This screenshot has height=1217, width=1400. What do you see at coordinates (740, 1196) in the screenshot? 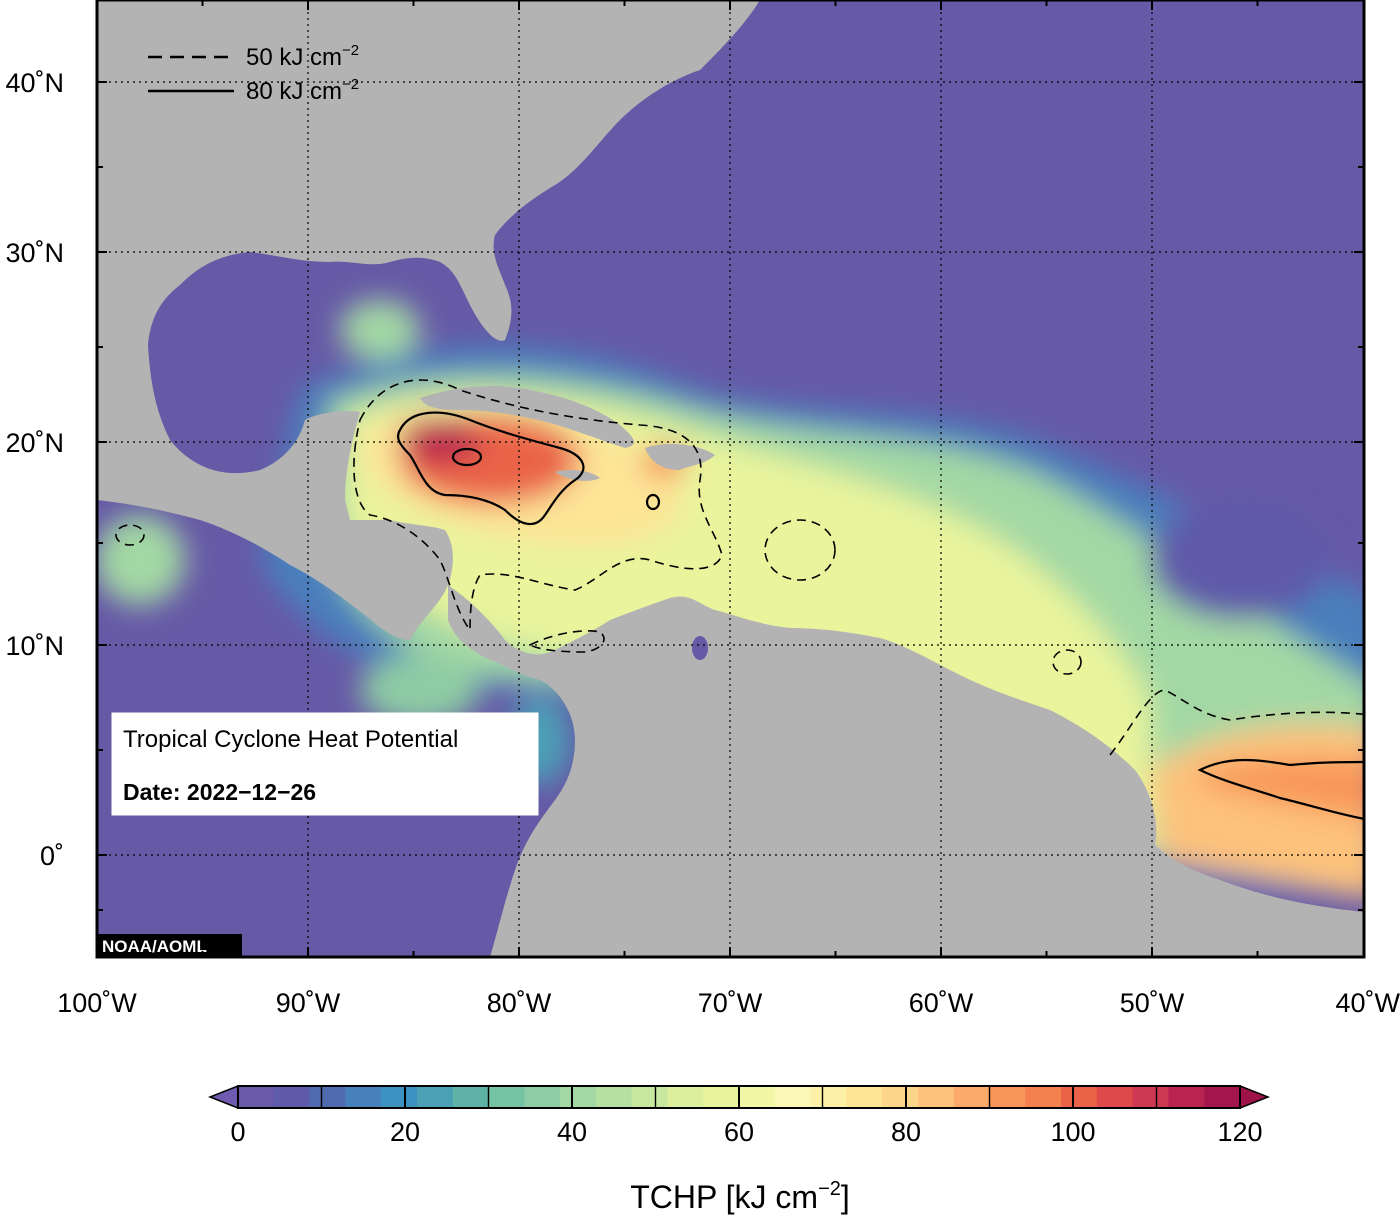
I see `colorbar-title: TCHP [kJ cm−2]` at bounding box center [740, 1196].